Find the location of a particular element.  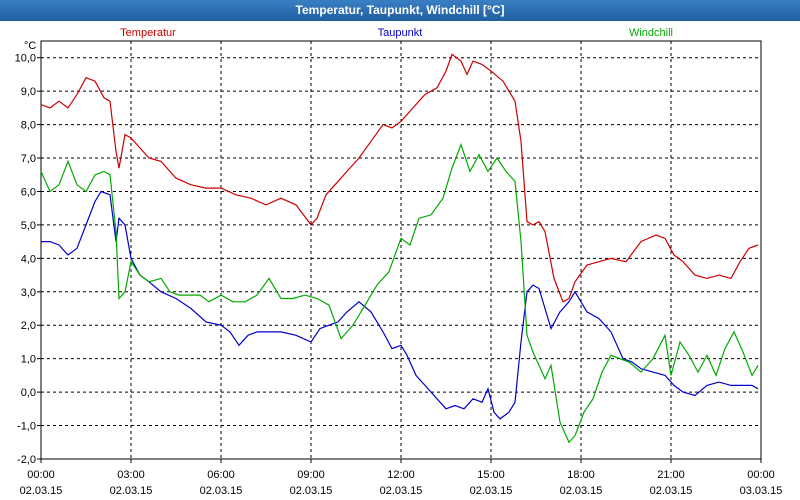

y-tick-label: 4,0 is located at coordinates (28, 259).